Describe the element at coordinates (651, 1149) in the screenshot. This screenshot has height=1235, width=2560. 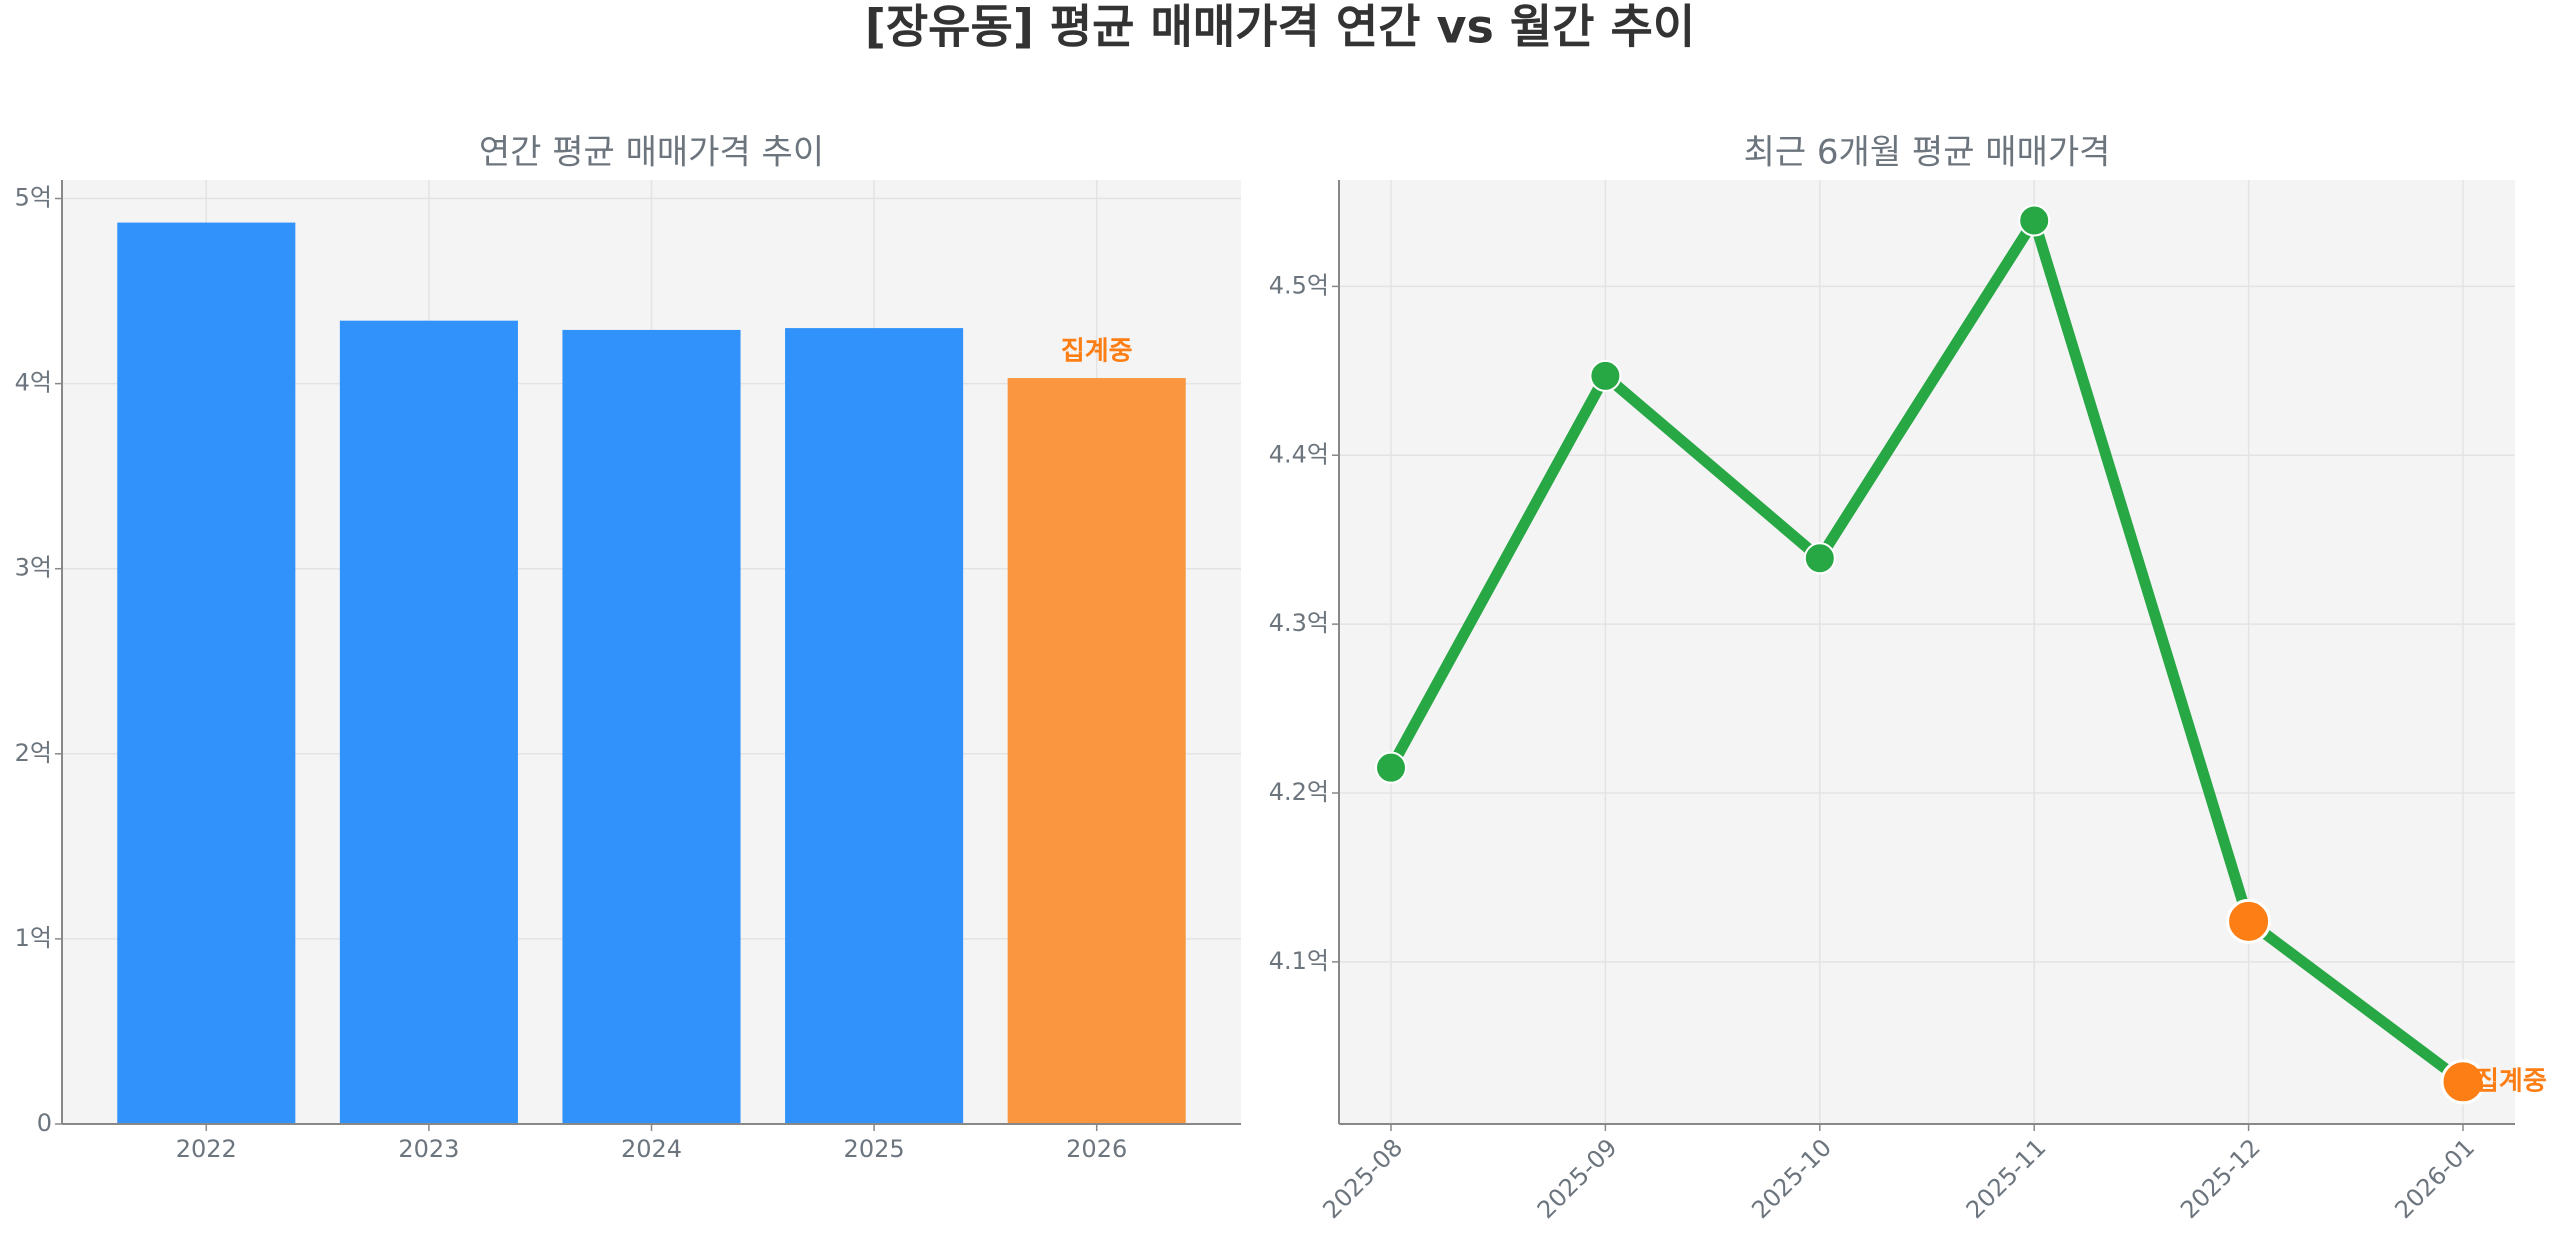
I see `x-tick-label: 2024` at that location.